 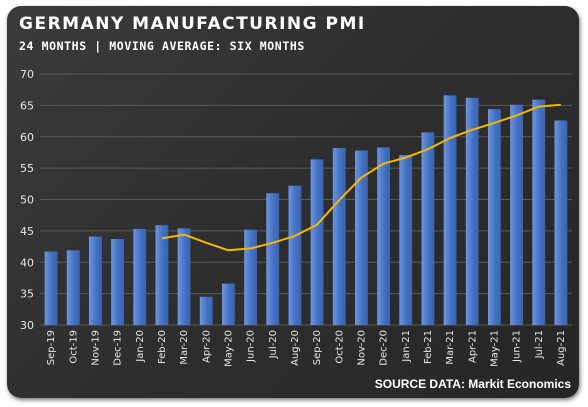 What do you see at coordinates (140, 346) in the screenshot?
I see `x-tick-label: Jan-20` at bounding box center [140, 346].